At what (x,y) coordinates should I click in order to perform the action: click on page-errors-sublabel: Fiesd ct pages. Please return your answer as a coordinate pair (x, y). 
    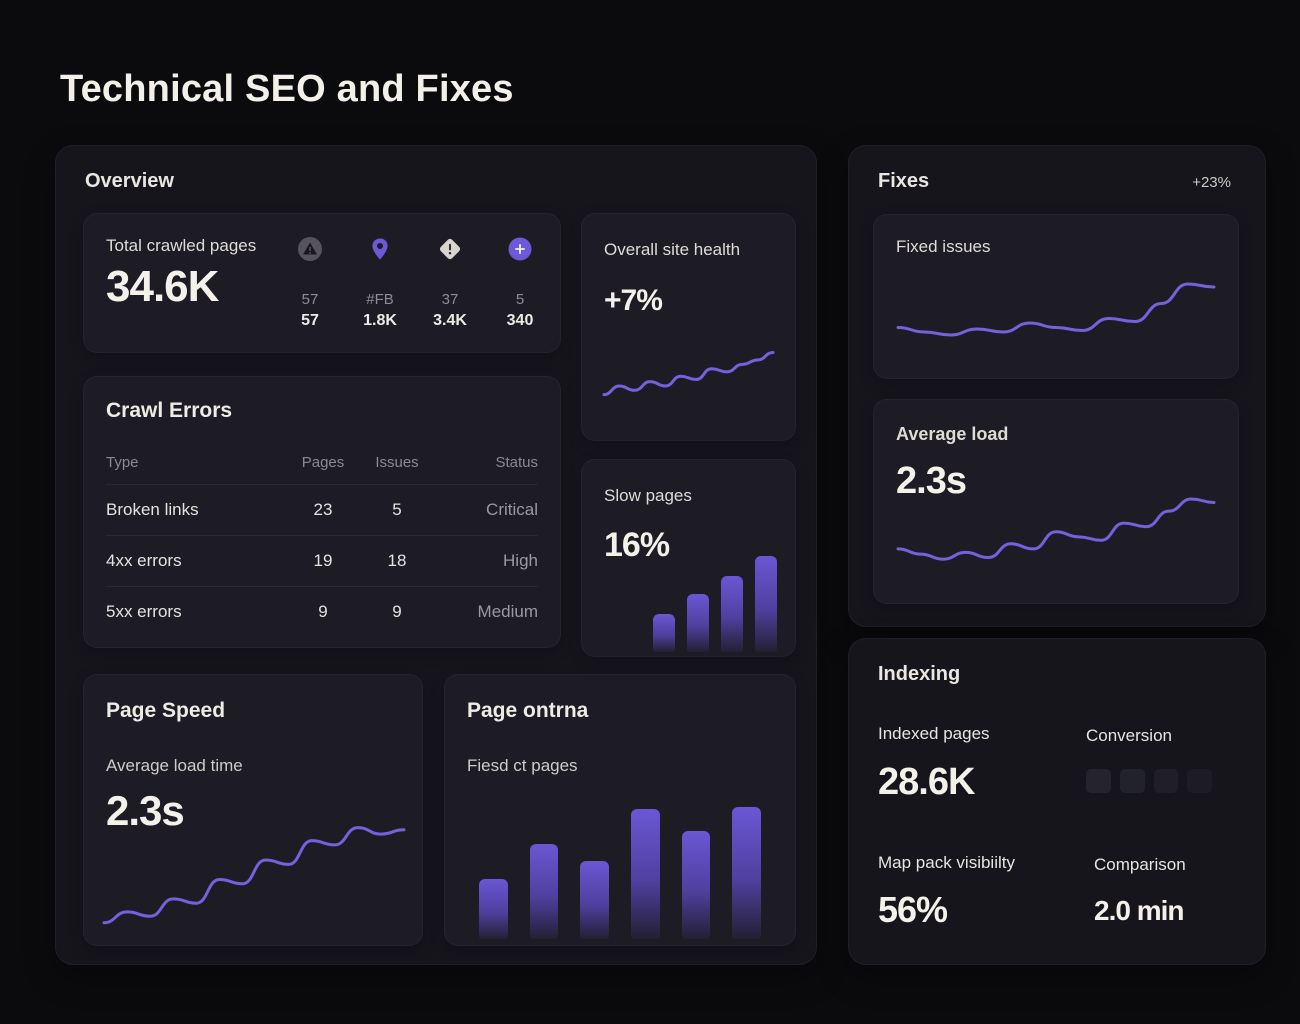
    Looking at the image, I should click on (522, 765).